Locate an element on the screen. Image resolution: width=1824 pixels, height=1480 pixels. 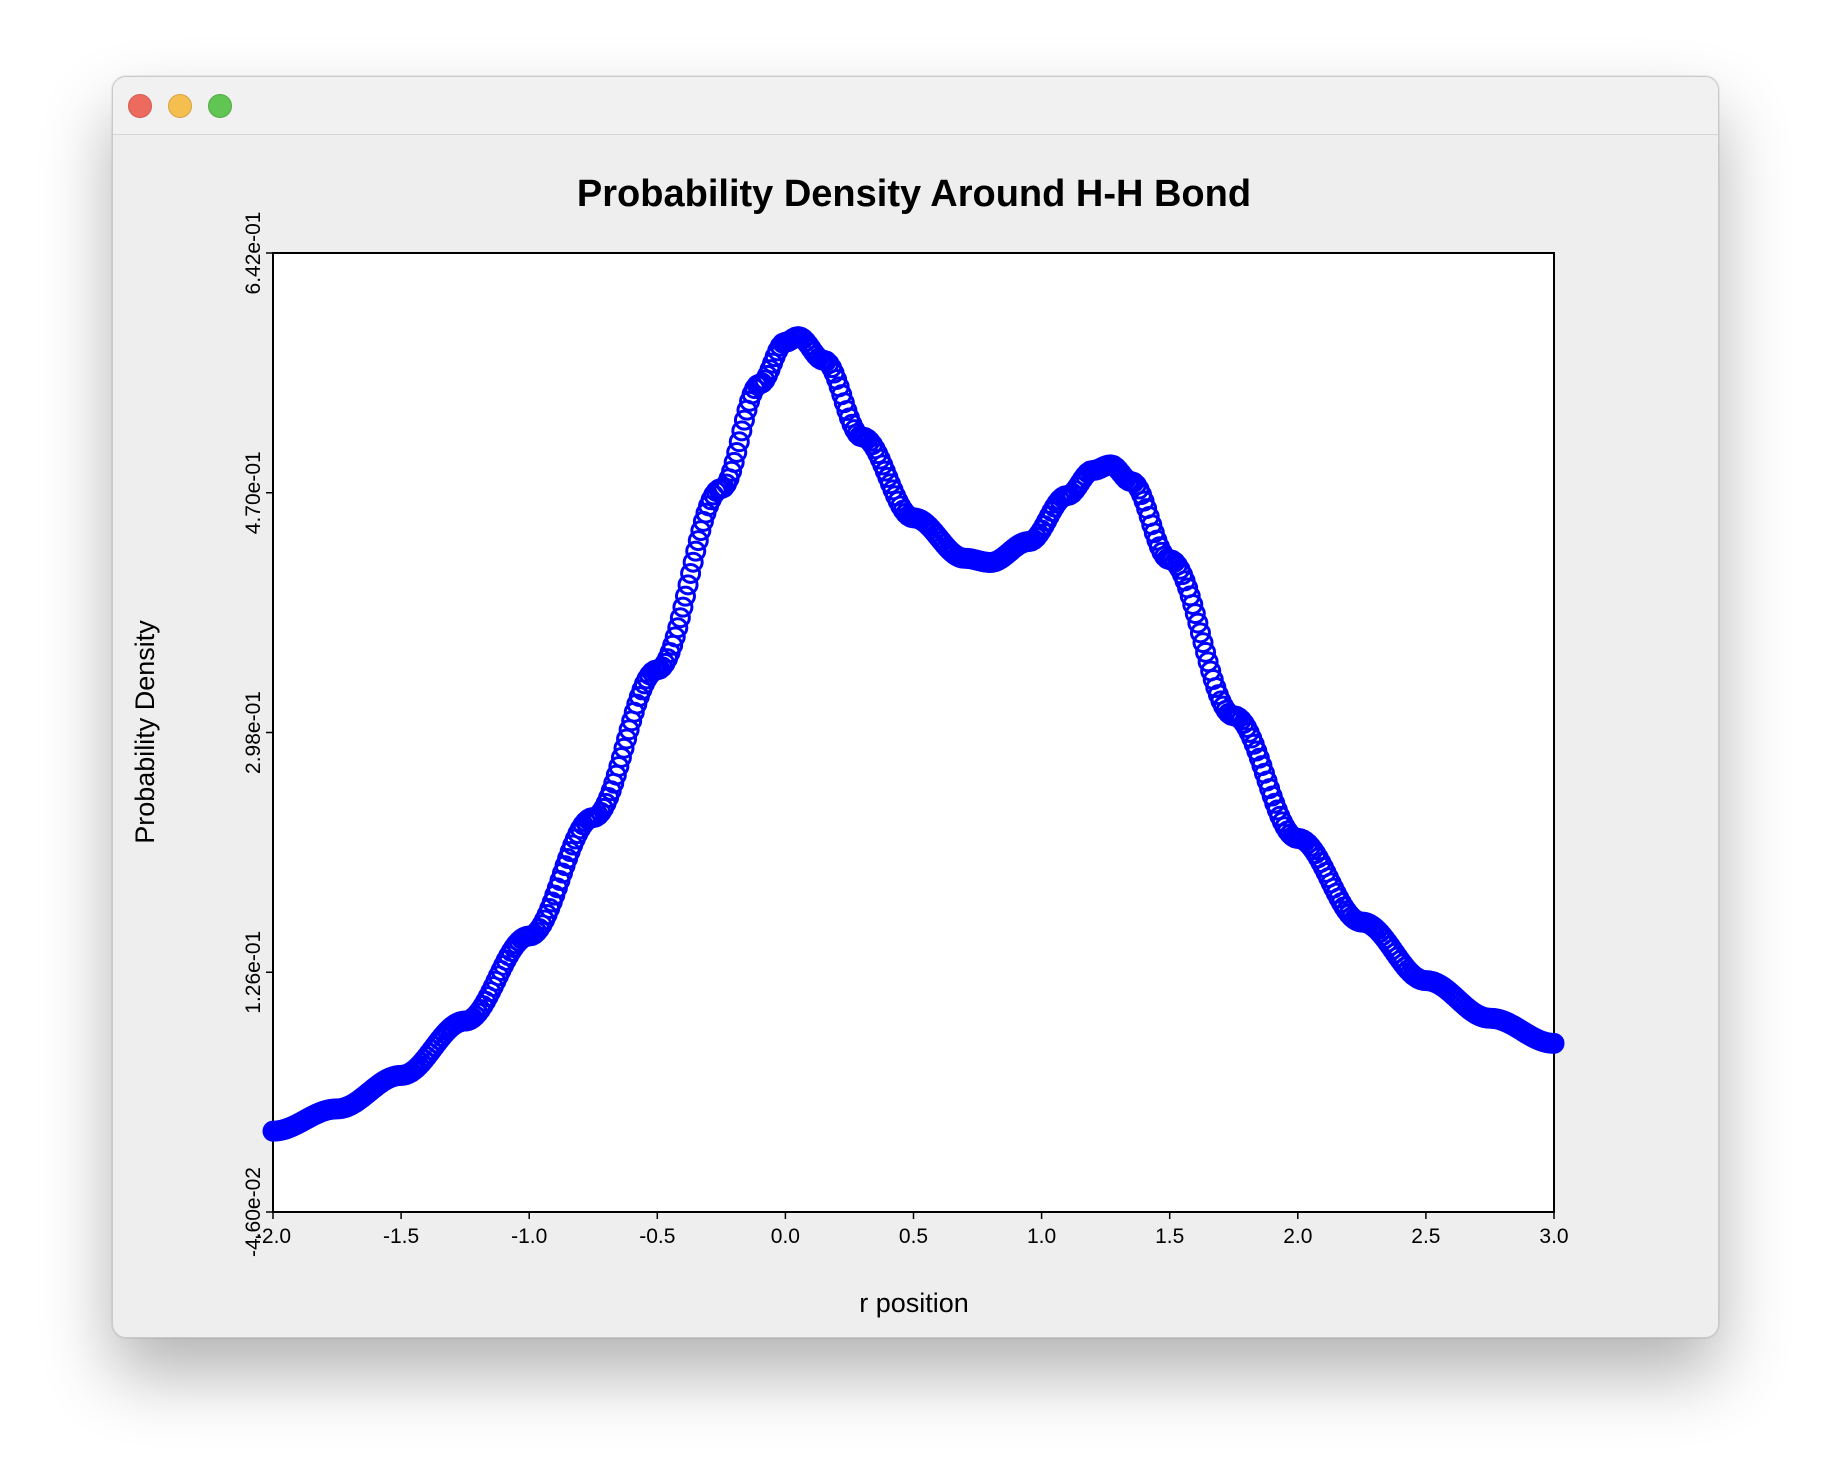
chart-title: Probability Density Around H-H Bond is located at coordinates (914, 194).